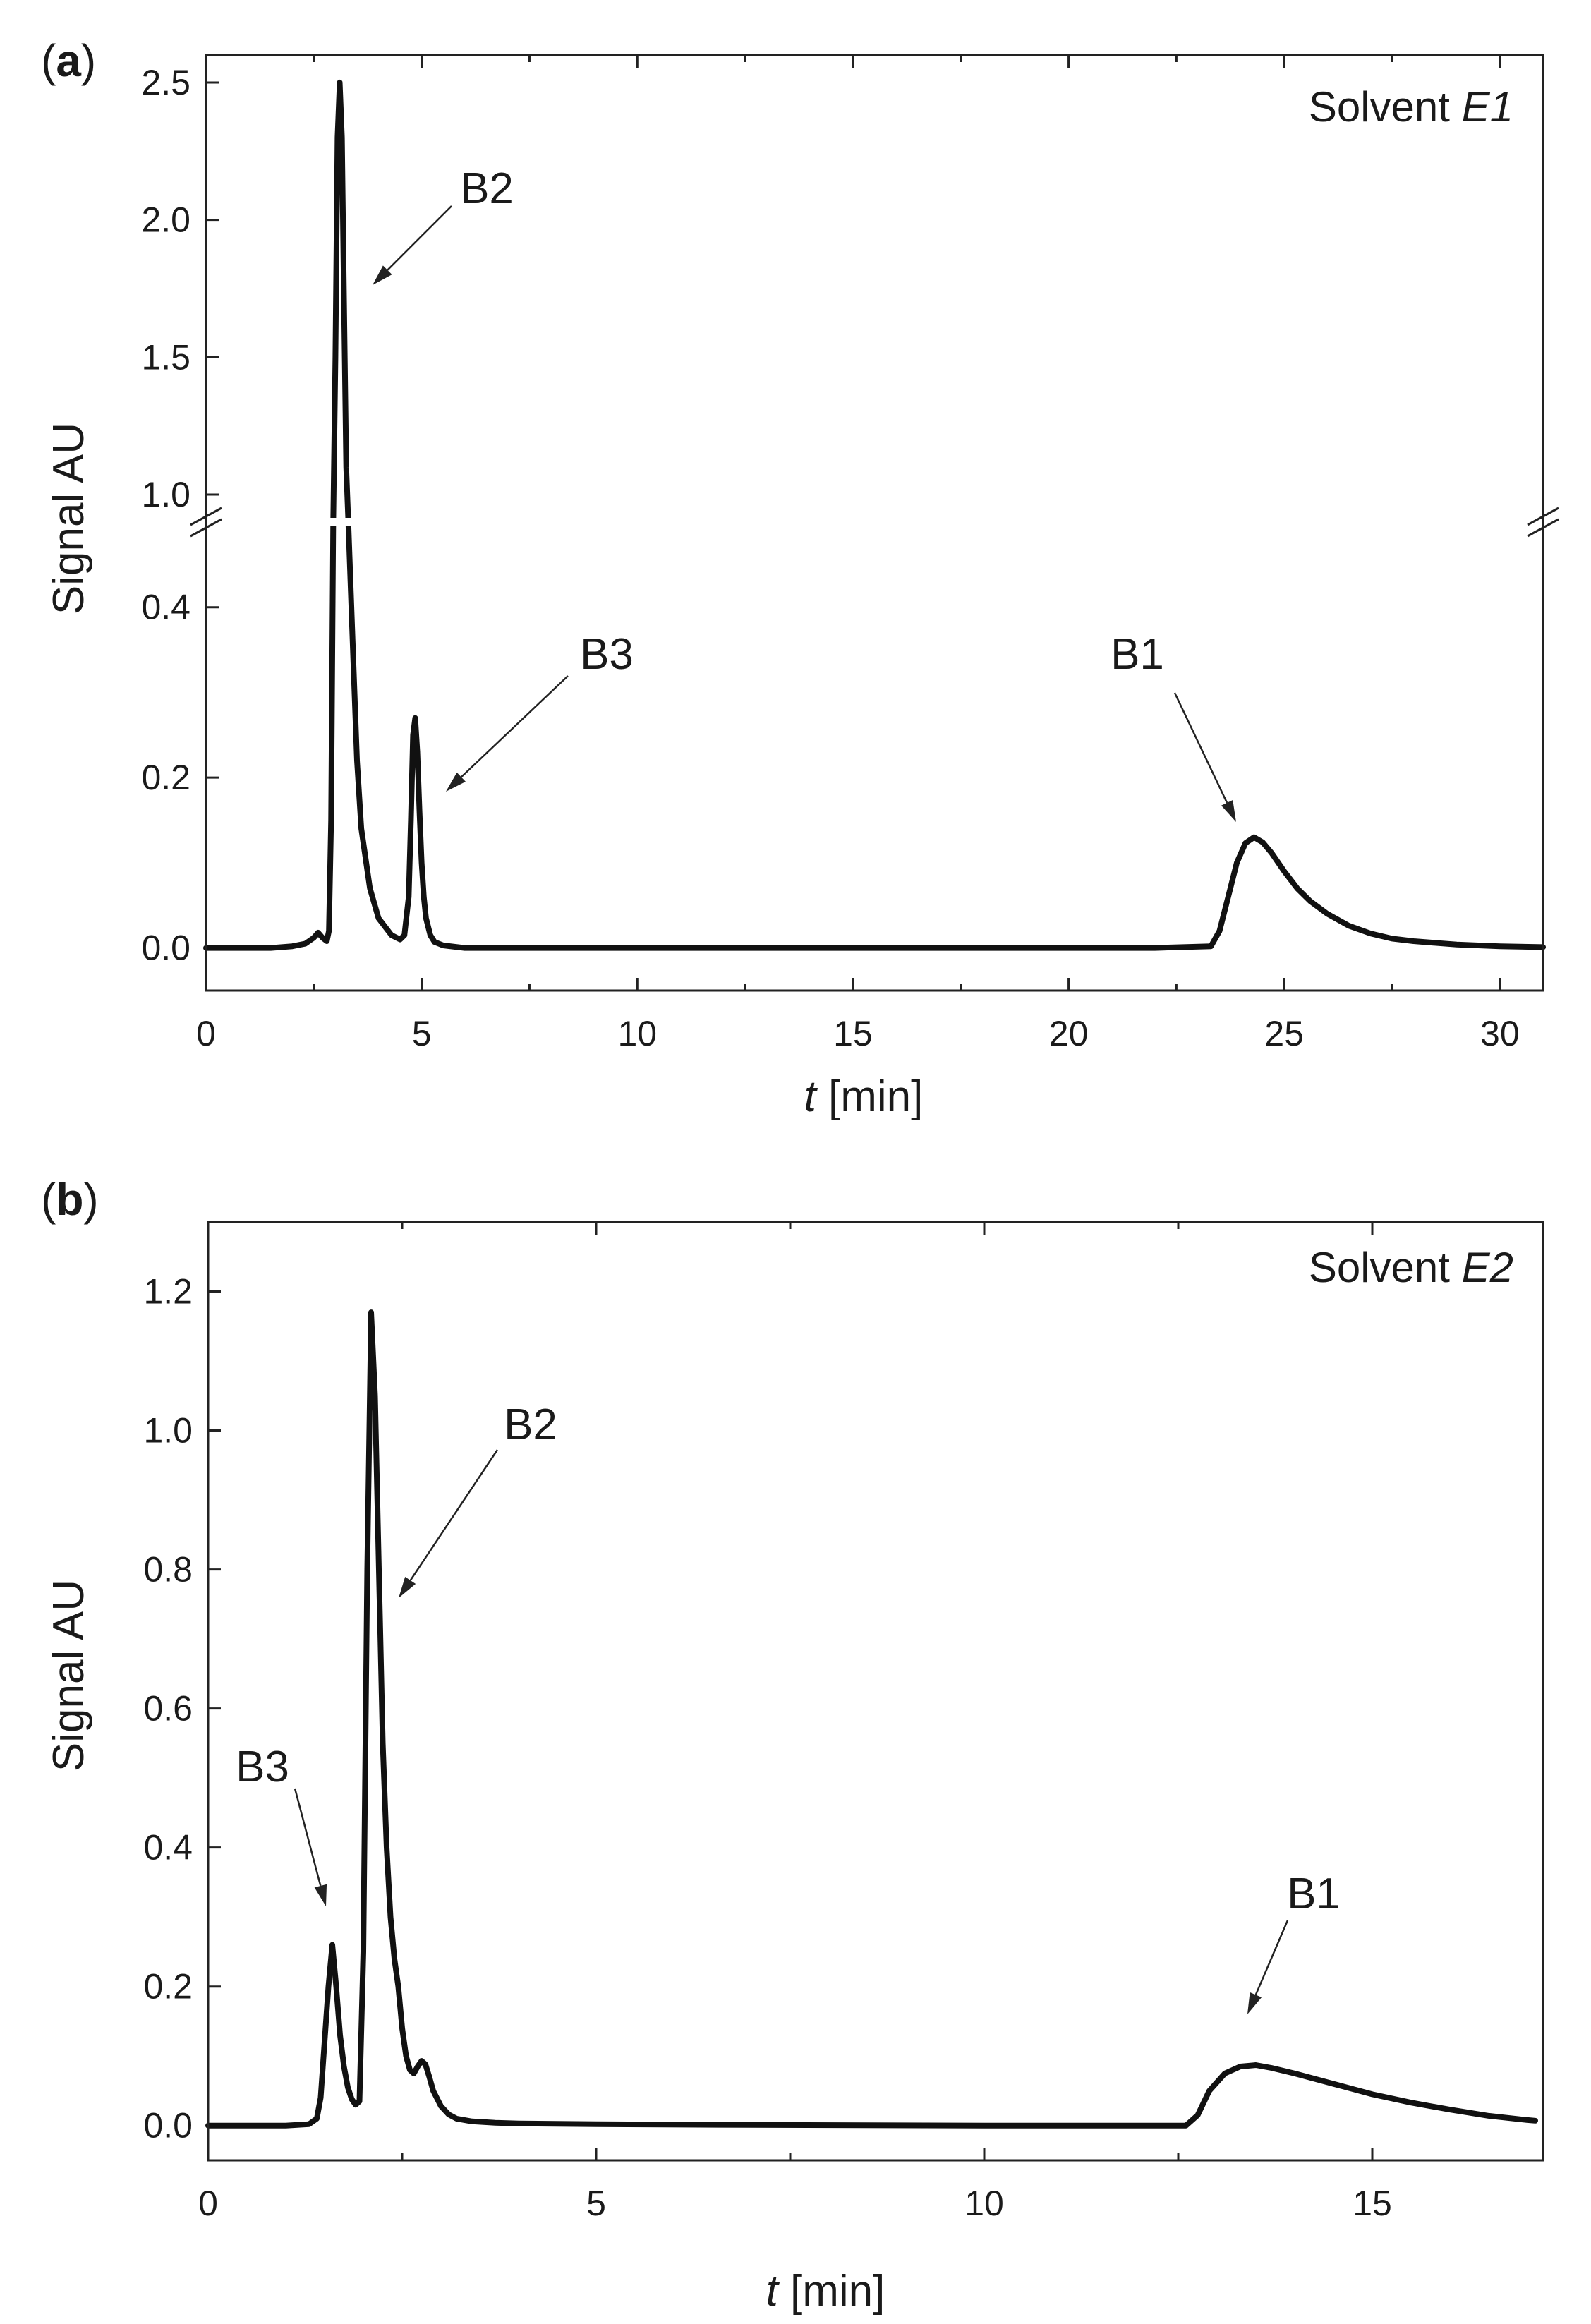  I want to click on panel-a-x-tick-labels: 0 5 10 15 20 25 30, so click(858, 1033).